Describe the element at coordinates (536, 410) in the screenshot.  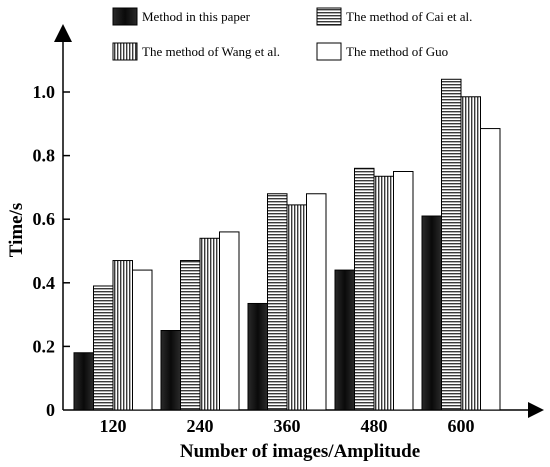
I see `x-axis-arrow` at that location.